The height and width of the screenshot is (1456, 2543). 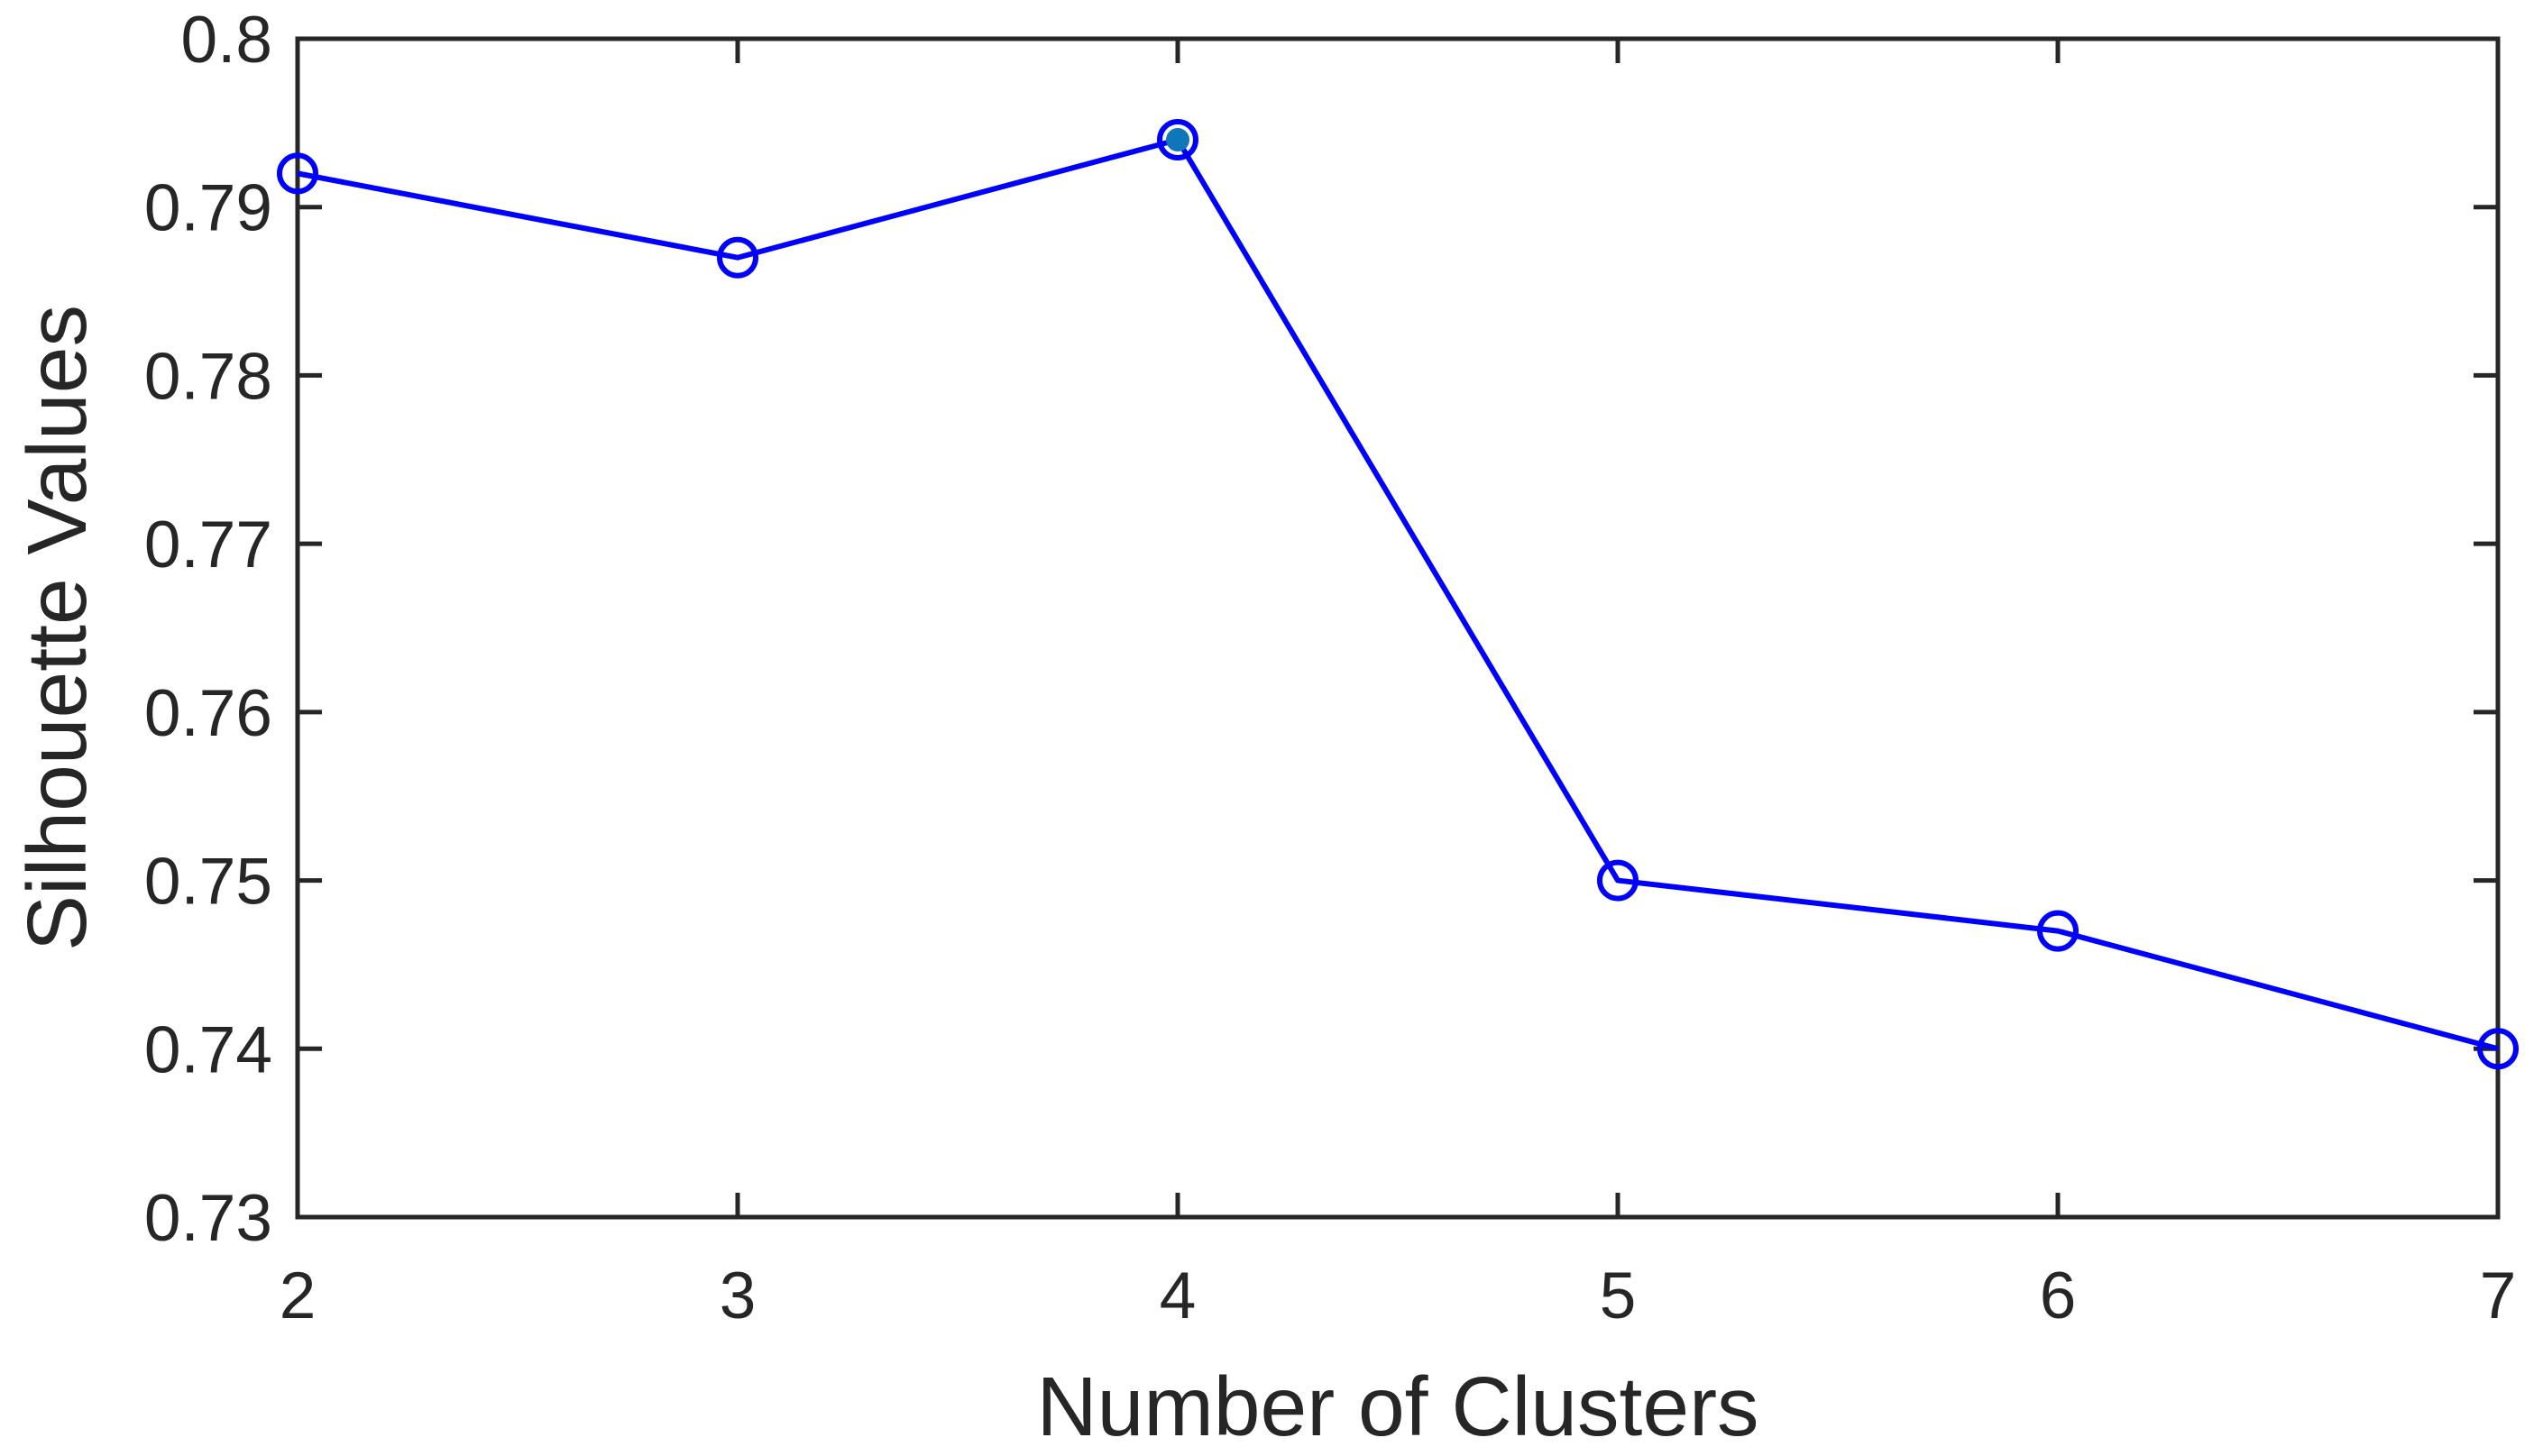 What do you see at coordinates (1397, 1406) in the screenshot?
I see `x-axis-label: Number of Clusters` at bounding box center [1397, 1406].